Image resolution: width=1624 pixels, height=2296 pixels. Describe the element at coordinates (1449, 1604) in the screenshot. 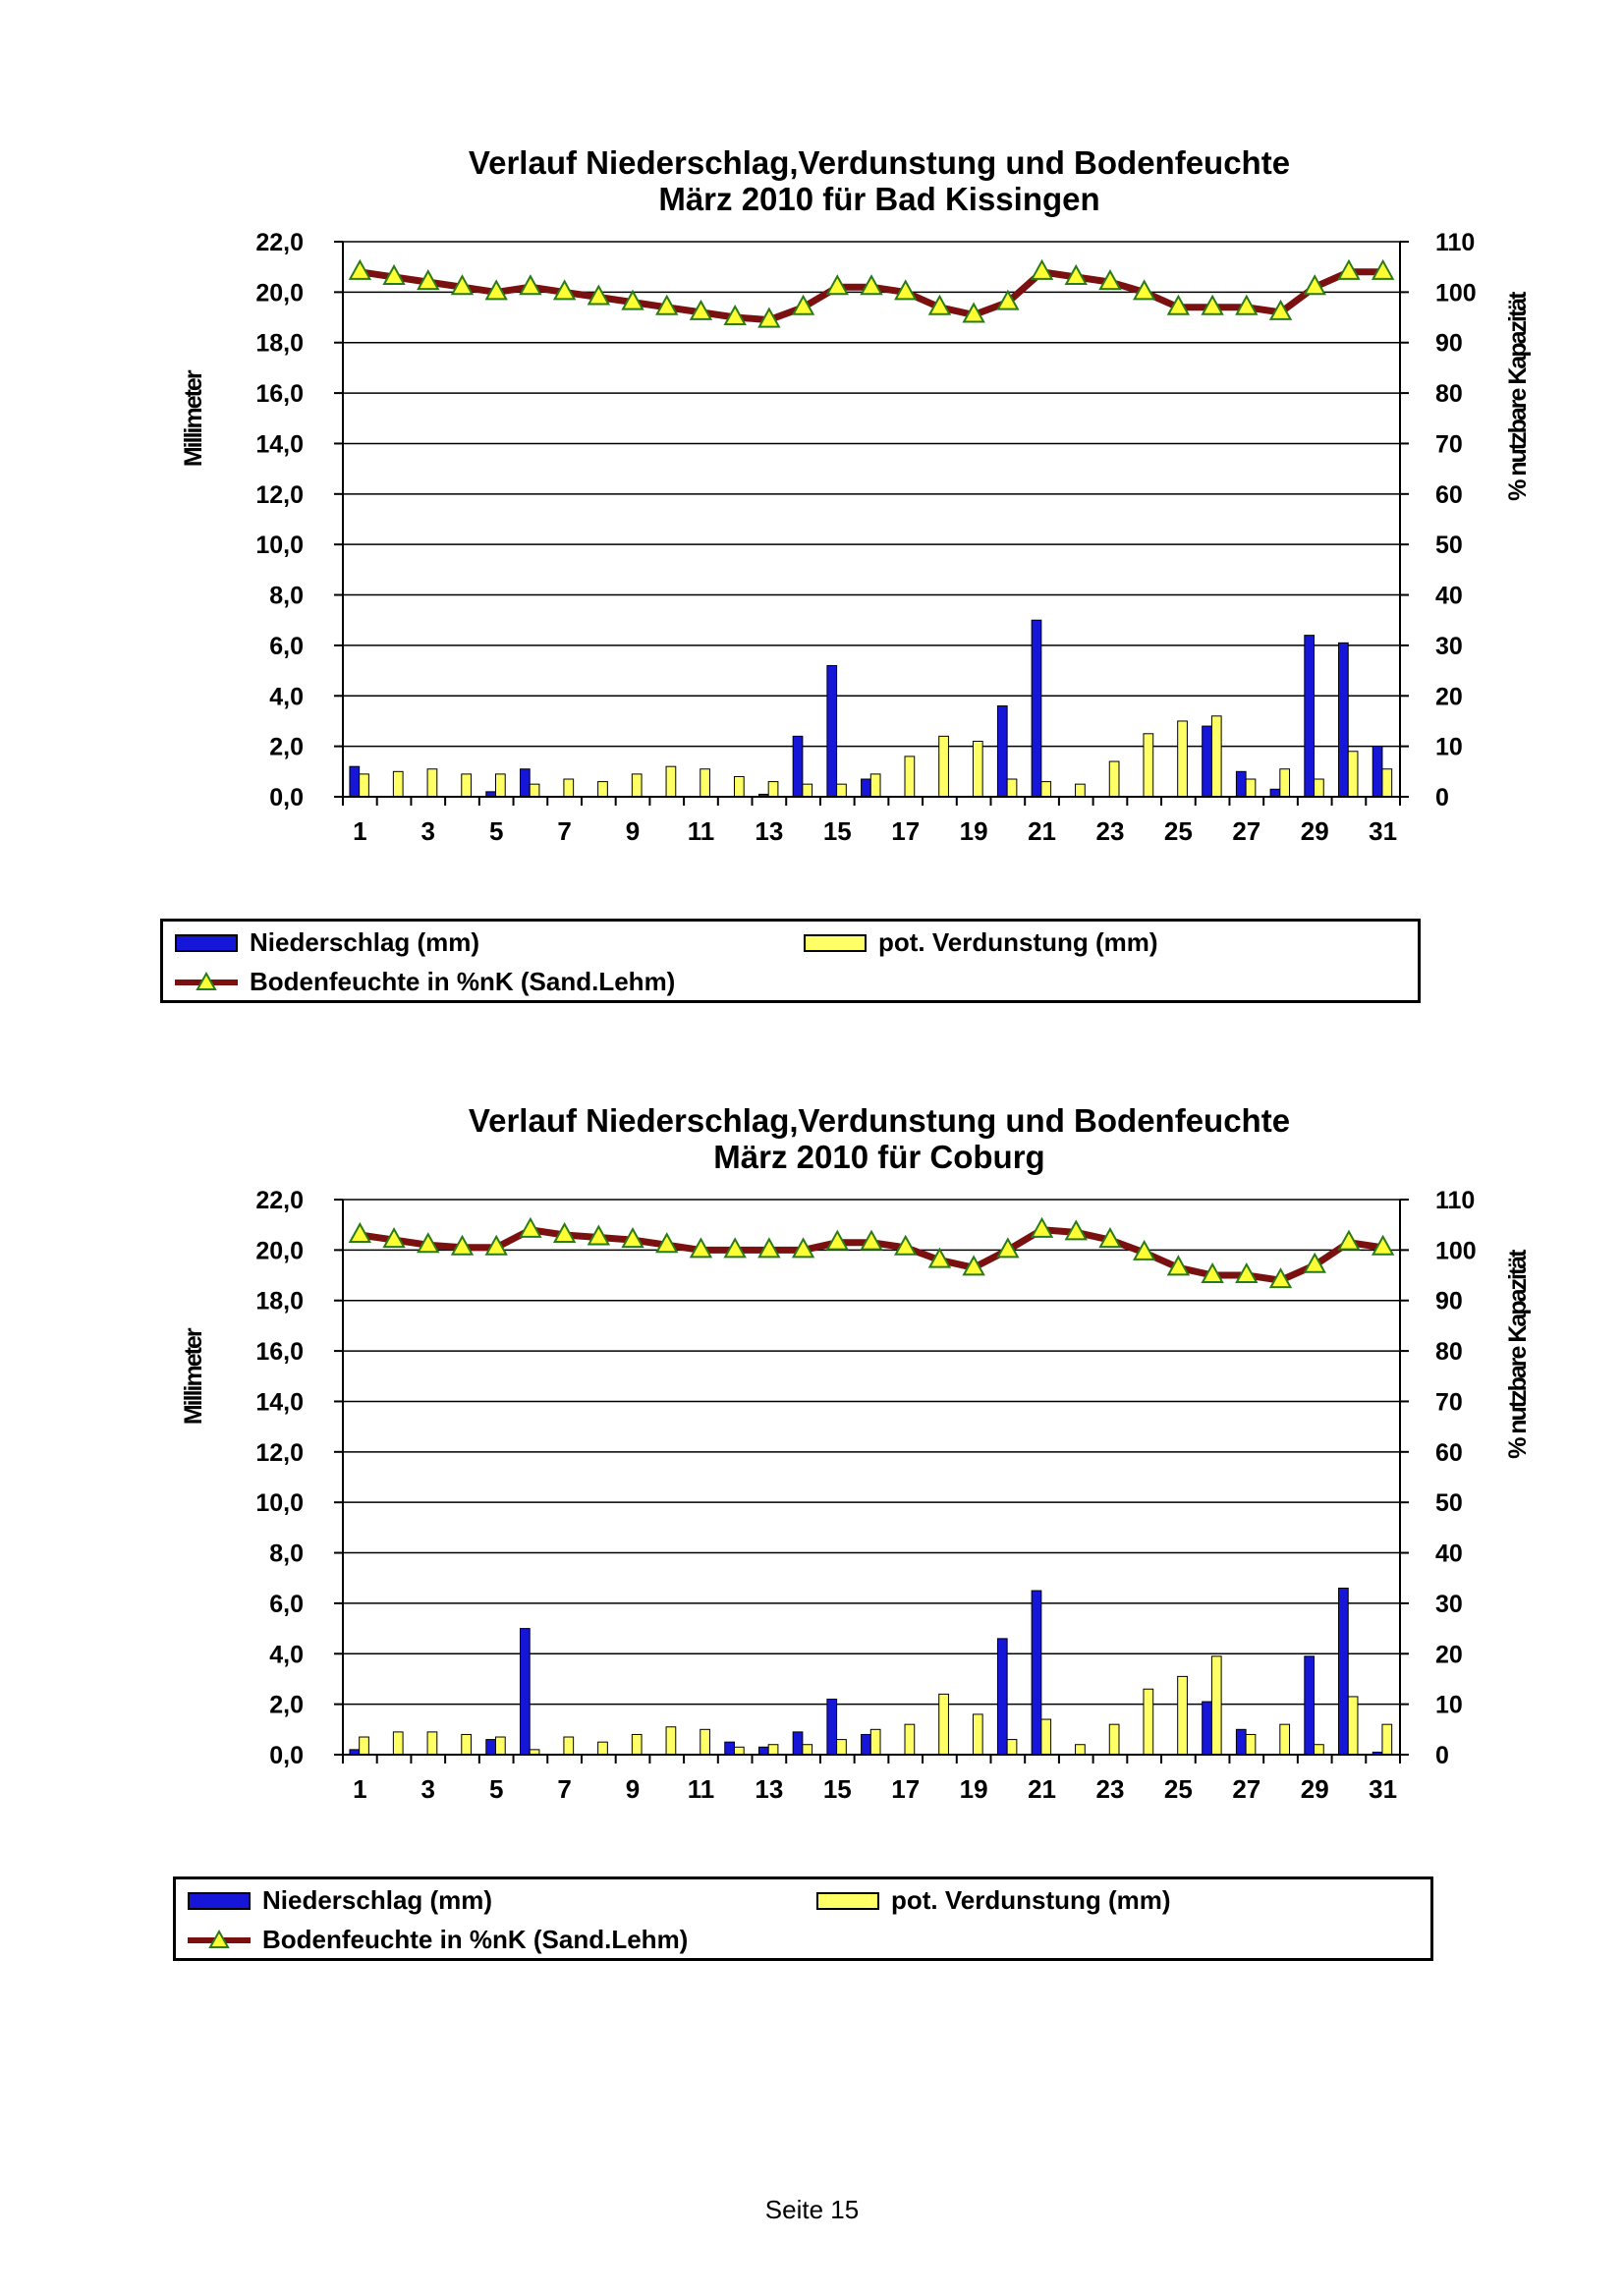

I see `y2-tick-label: 30` at that location.